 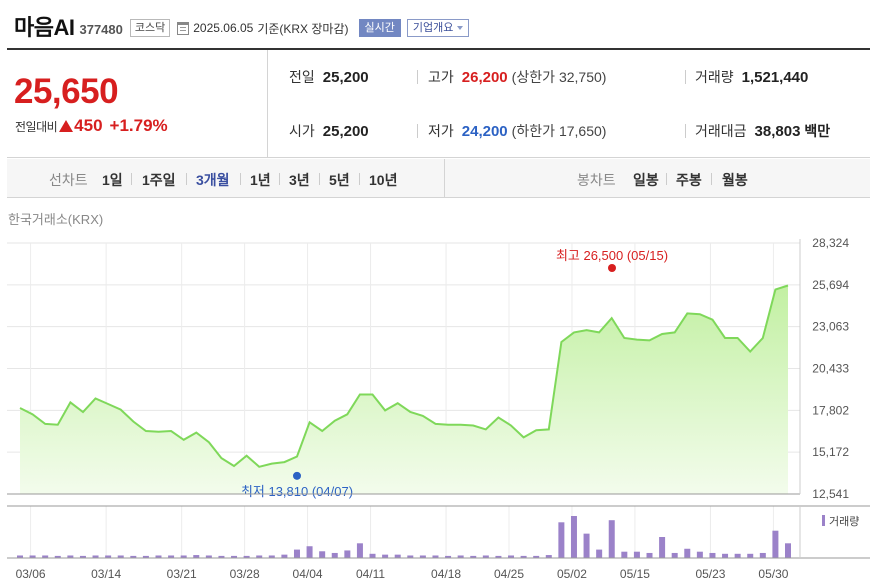 What do you see at coordinates (517, 131) in the screenshot?
I see `low-cell: 저가 24,200 (하한가 17,650)` at bounding box center [517, 131].